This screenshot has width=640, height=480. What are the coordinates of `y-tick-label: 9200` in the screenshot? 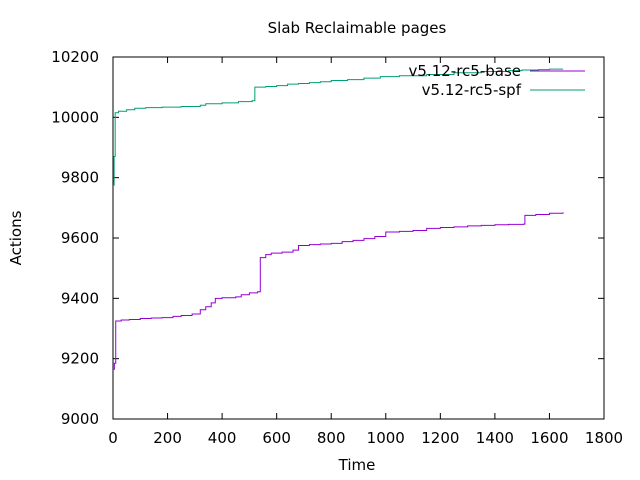 It's located at (80, 359).